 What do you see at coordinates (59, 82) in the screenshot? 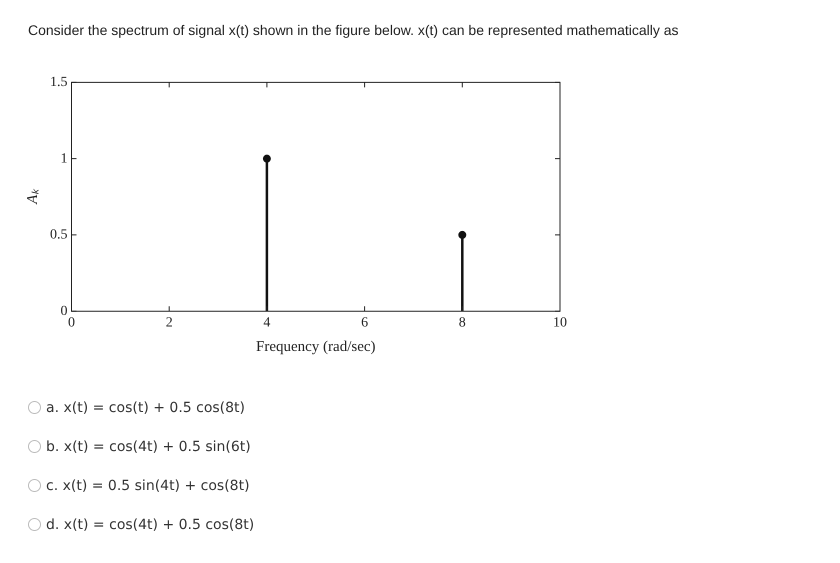
I see `y-tick-label: 1.5` at bounding box center [59, 82].